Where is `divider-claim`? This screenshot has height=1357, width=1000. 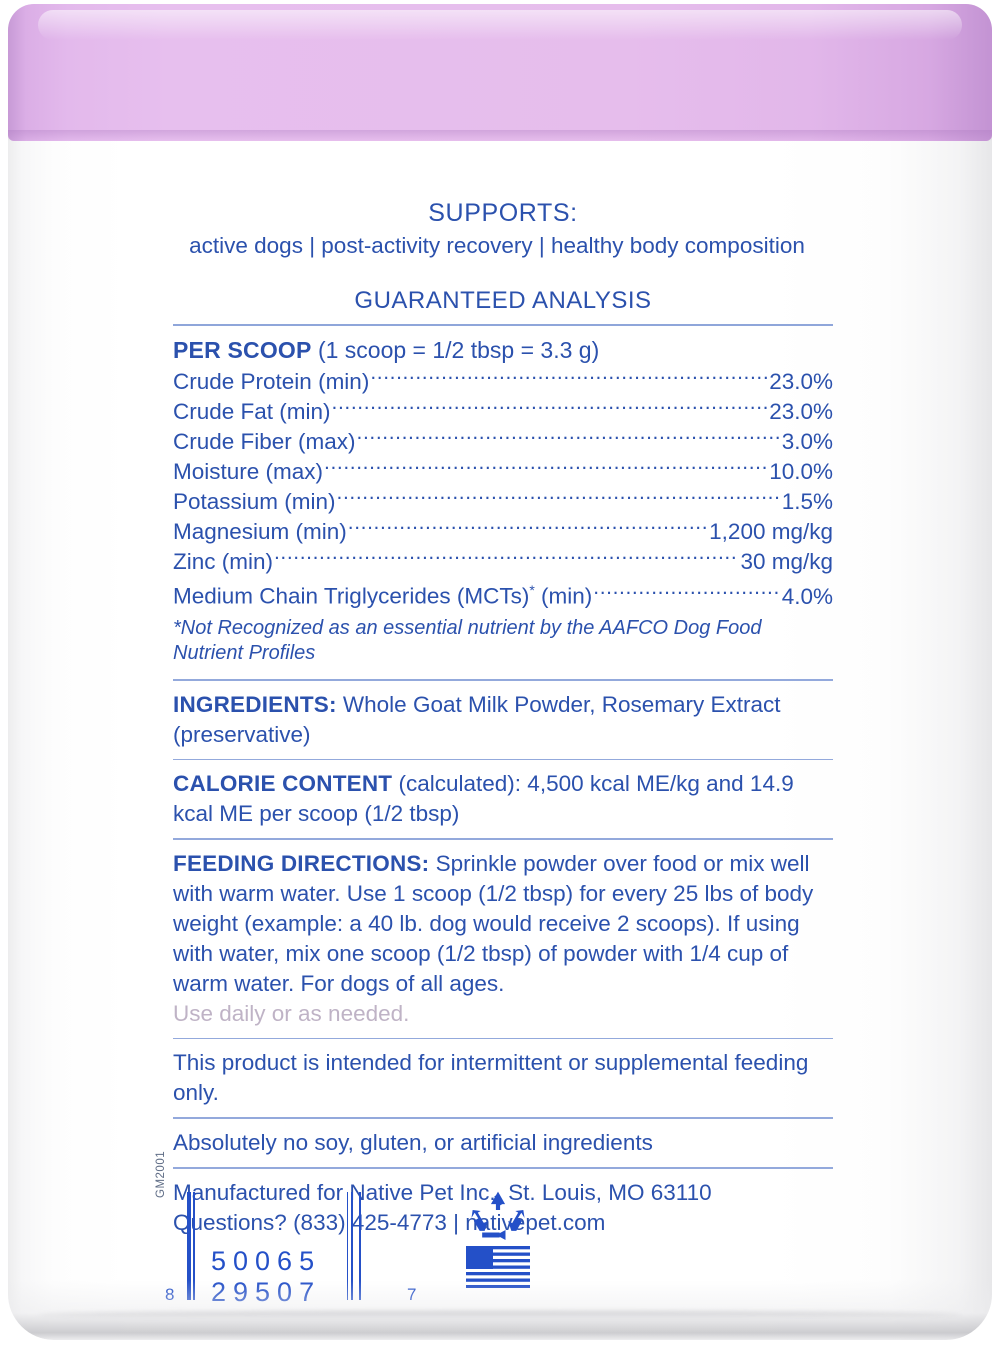
divider-claim is located at coordinates (503, 1118).